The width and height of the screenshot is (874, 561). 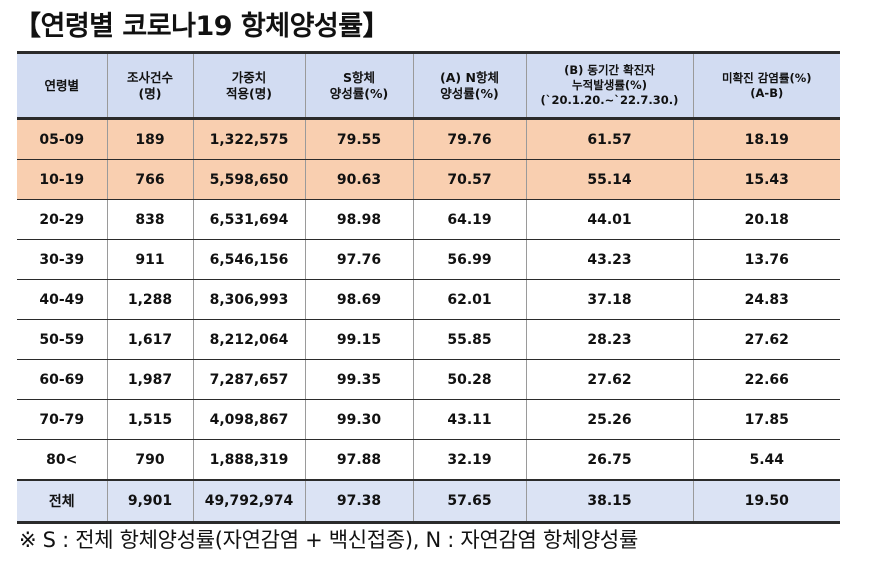 I want to click on table-cell: 4,098,867, so click(x=249, y=419).